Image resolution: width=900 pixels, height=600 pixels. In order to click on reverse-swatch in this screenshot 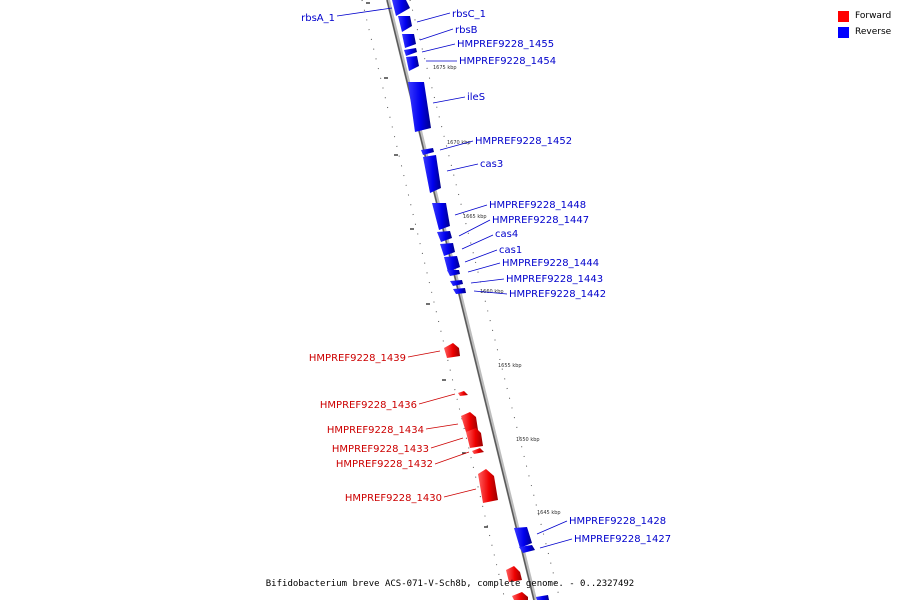, I will do `click(843, 32)`.